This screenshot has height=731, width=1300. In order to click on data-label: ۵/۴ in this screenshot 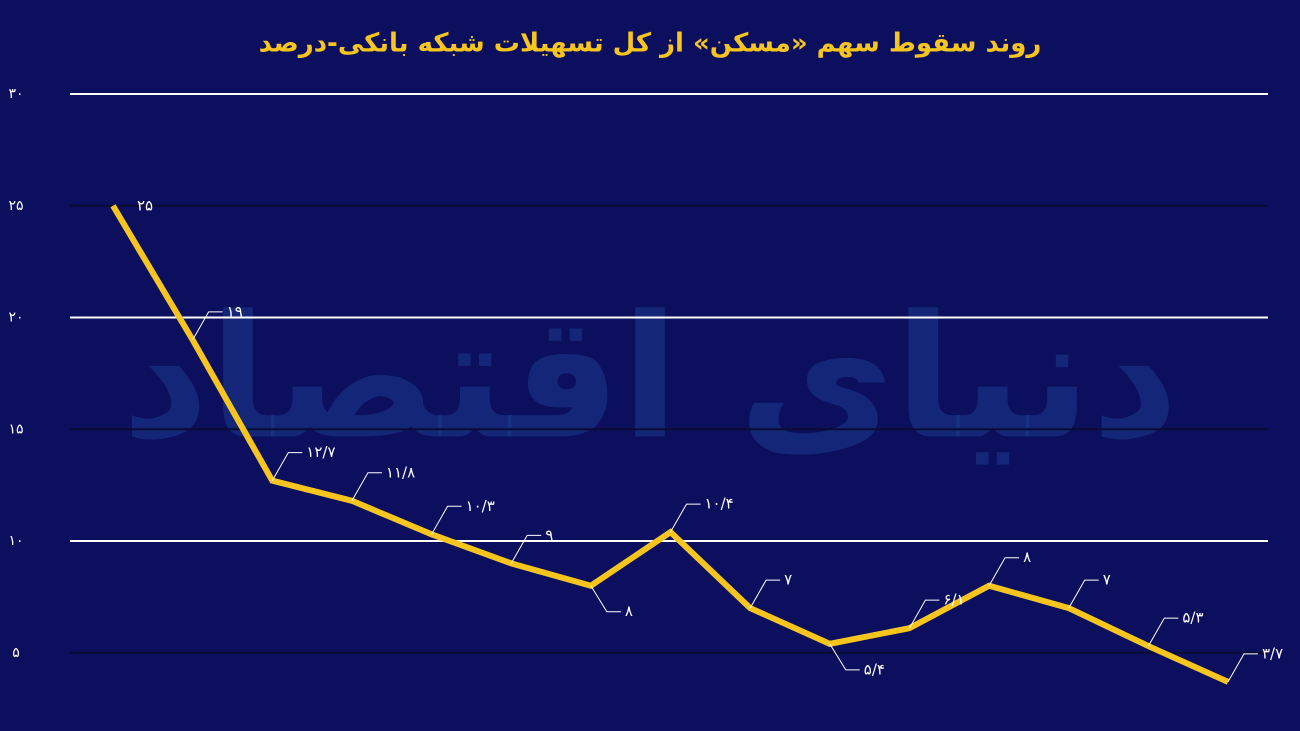, I will do `click(874, 669)`.